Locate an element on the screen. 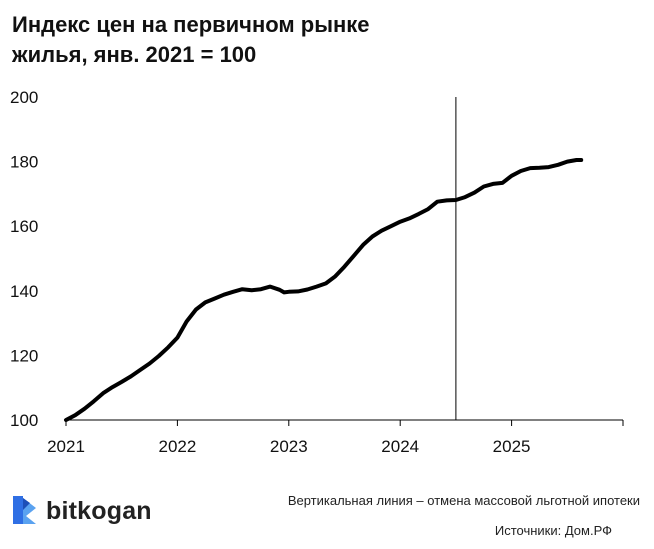  x-axis is located at coordinates (344, 422).